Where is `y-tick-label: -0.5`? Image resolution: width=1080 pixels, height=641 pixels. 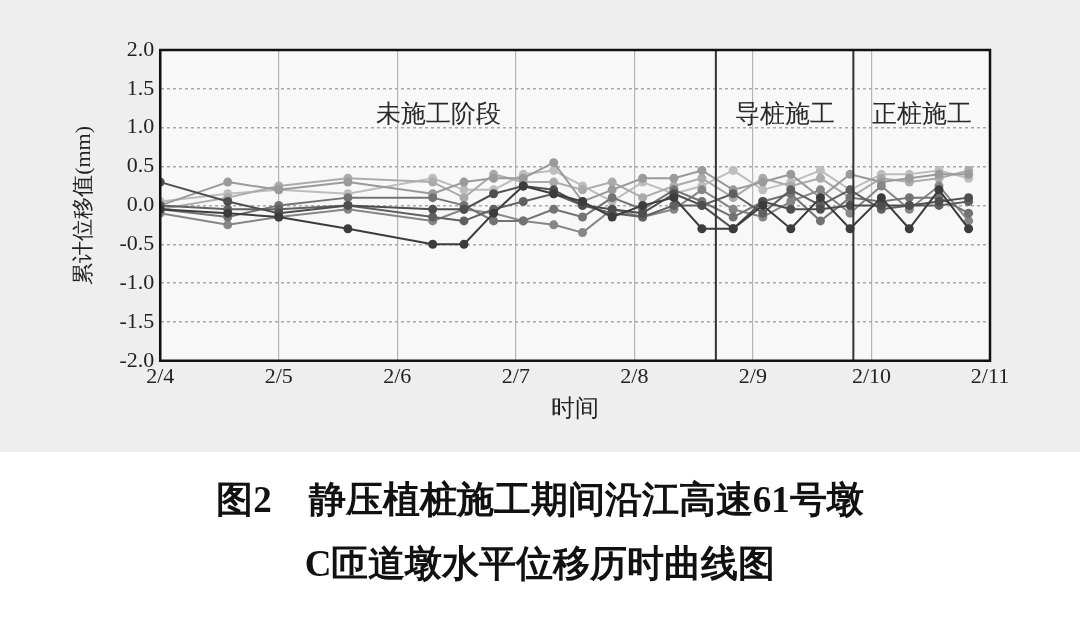 y-tick-label: -0.5 is located at coordinates (137, 243).